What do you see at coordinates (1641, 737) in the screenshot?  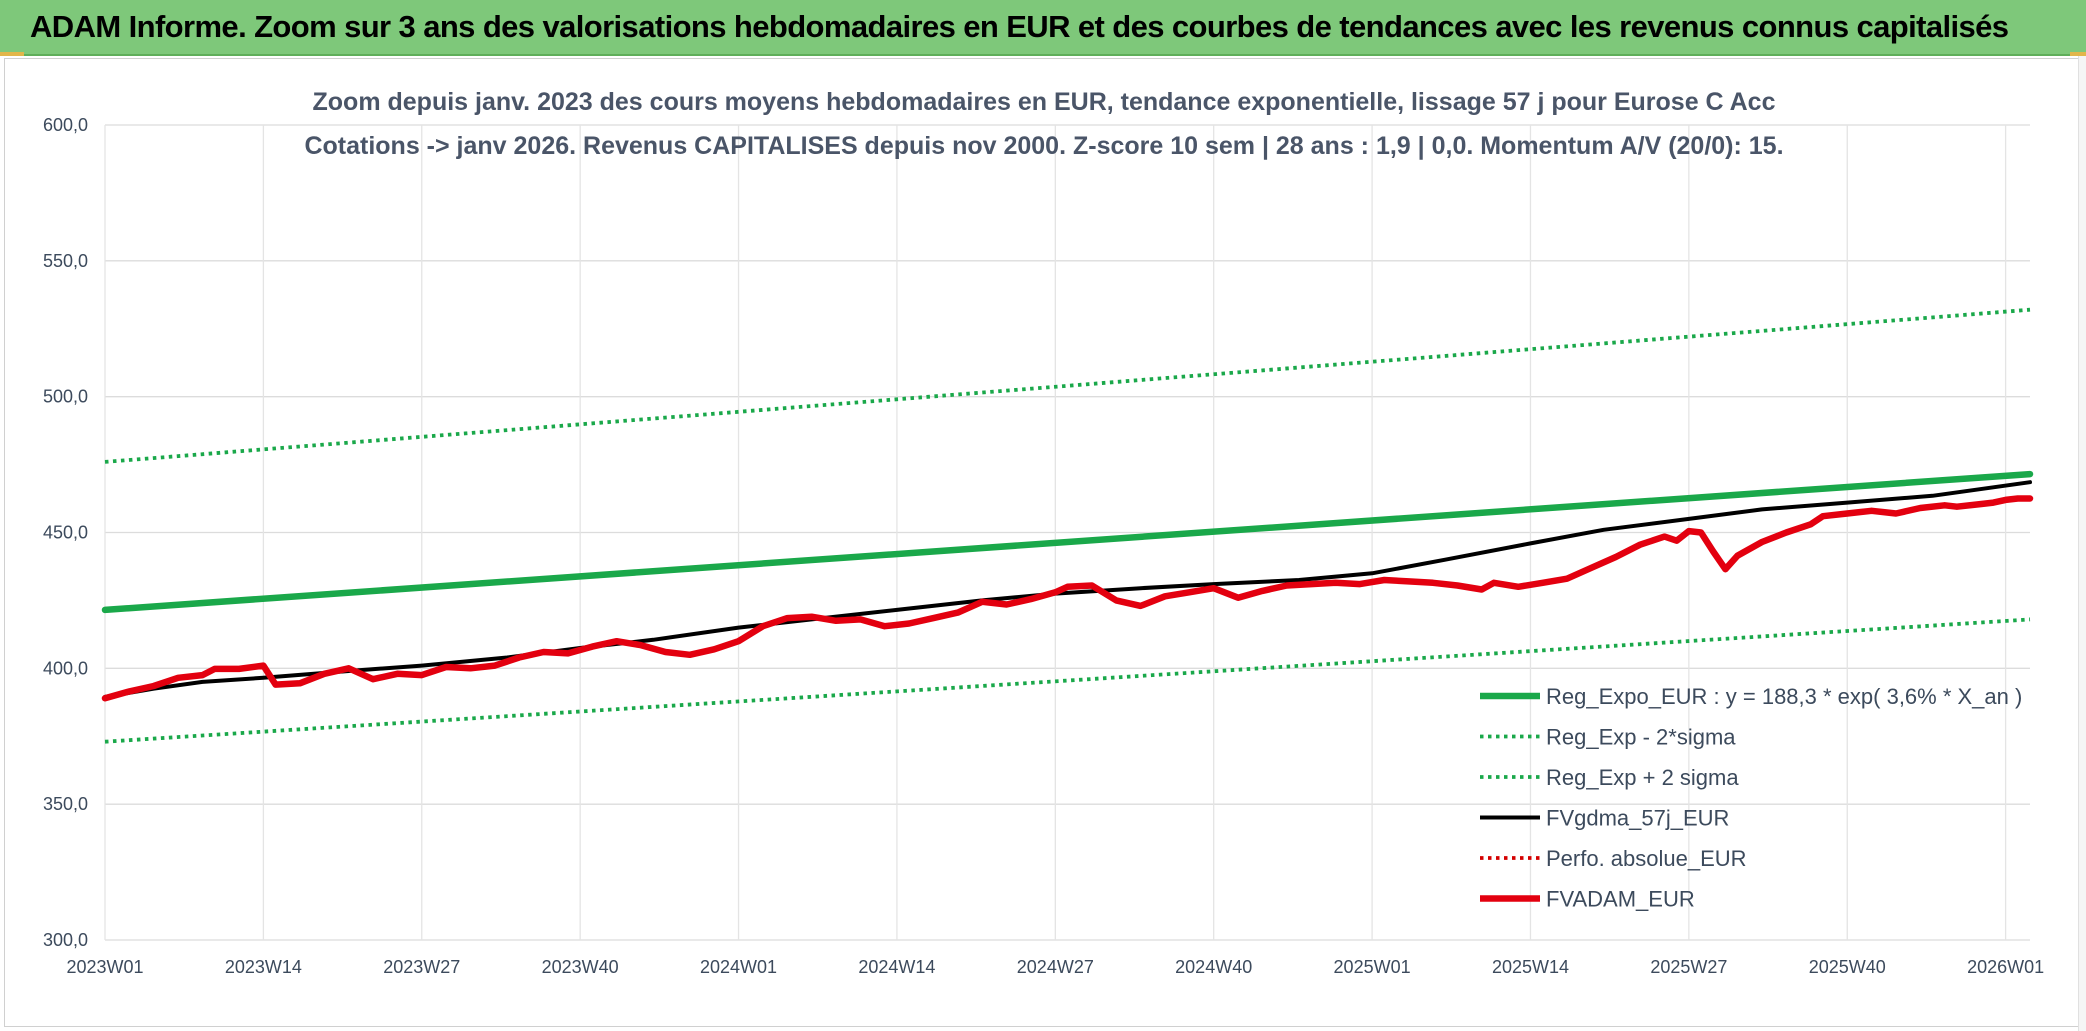 I see `legend-label: Reg_Exp - 2*sigma` at bounding box center [1641, 737].